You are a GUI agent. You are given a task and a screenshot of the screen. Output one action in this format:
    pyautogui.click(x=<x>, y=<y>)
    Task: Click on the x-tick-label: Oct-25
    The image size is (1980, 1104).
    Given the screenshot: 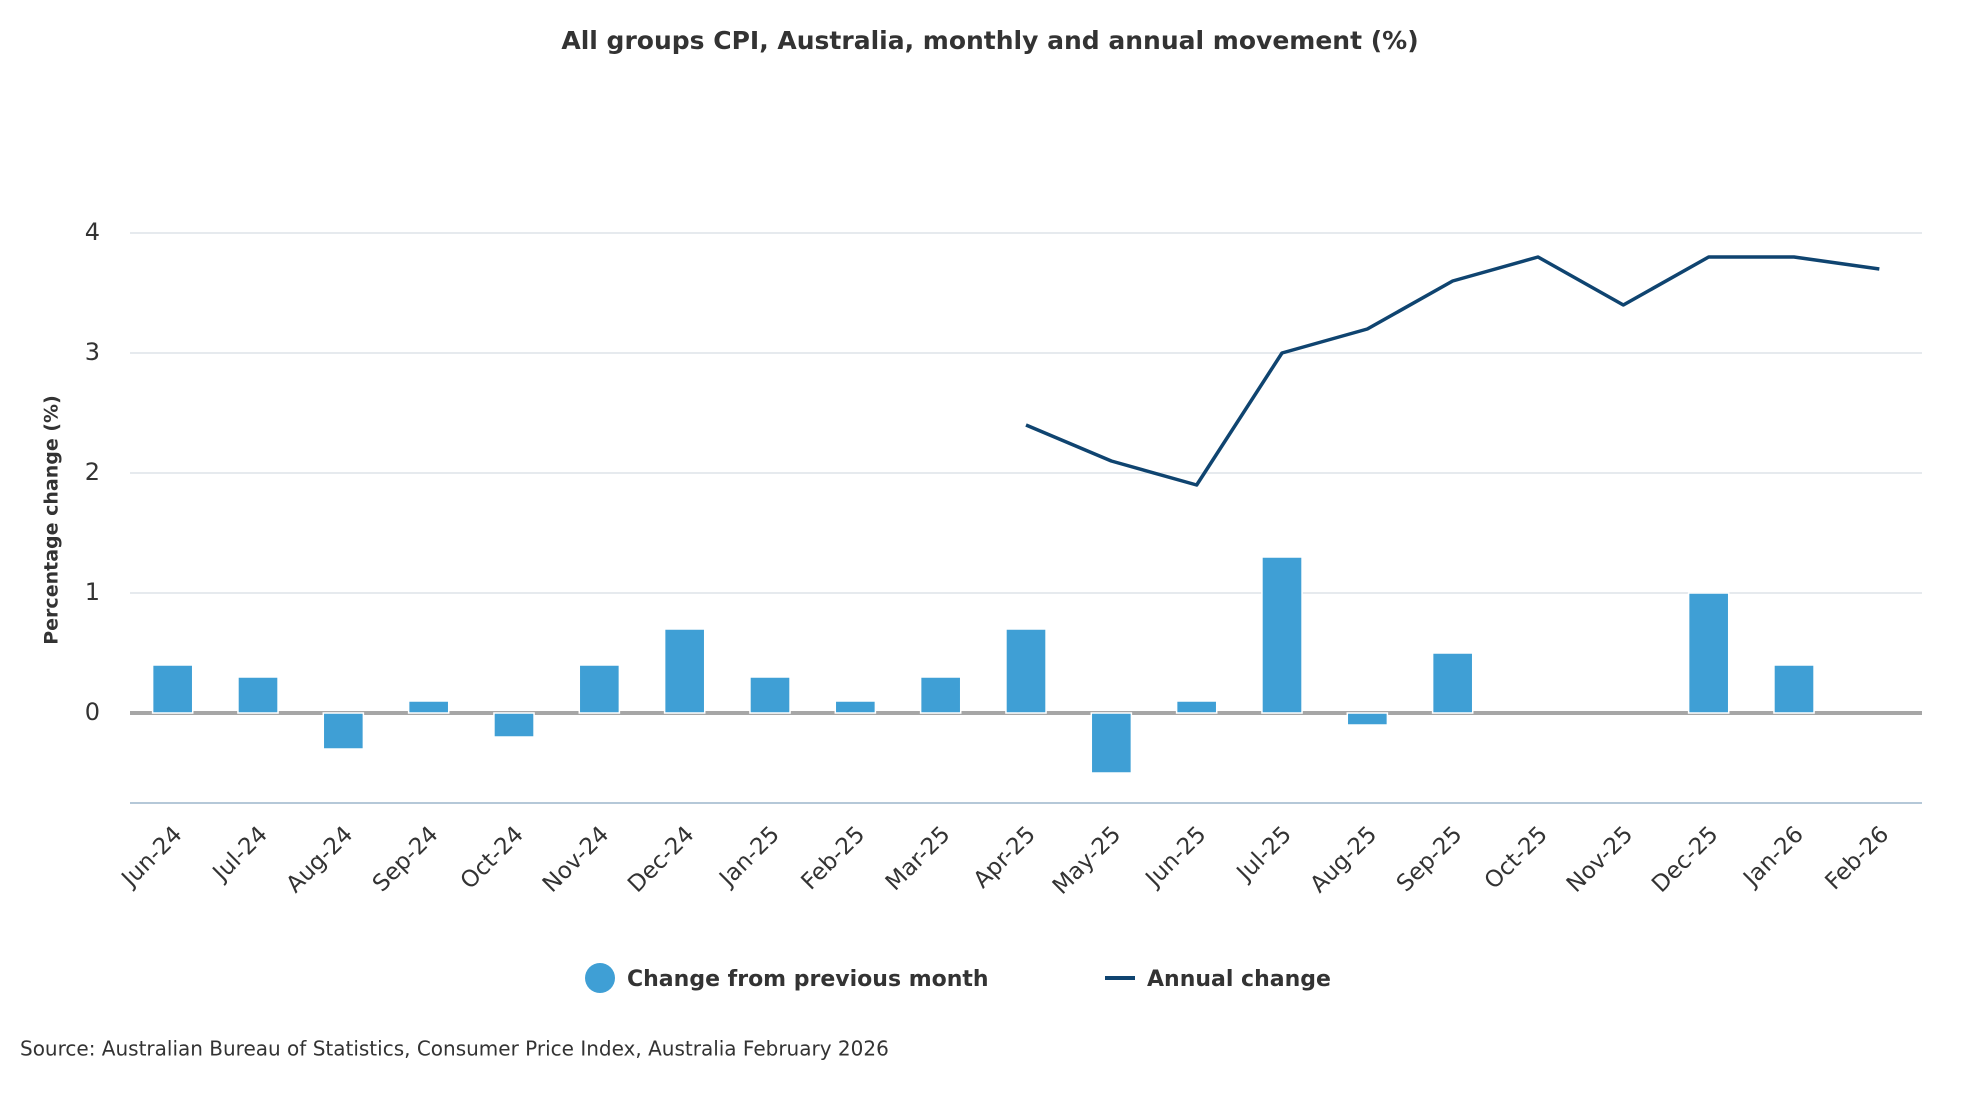 What is the action you would take?
    pyautogui.click(x=1516, y=857)
    